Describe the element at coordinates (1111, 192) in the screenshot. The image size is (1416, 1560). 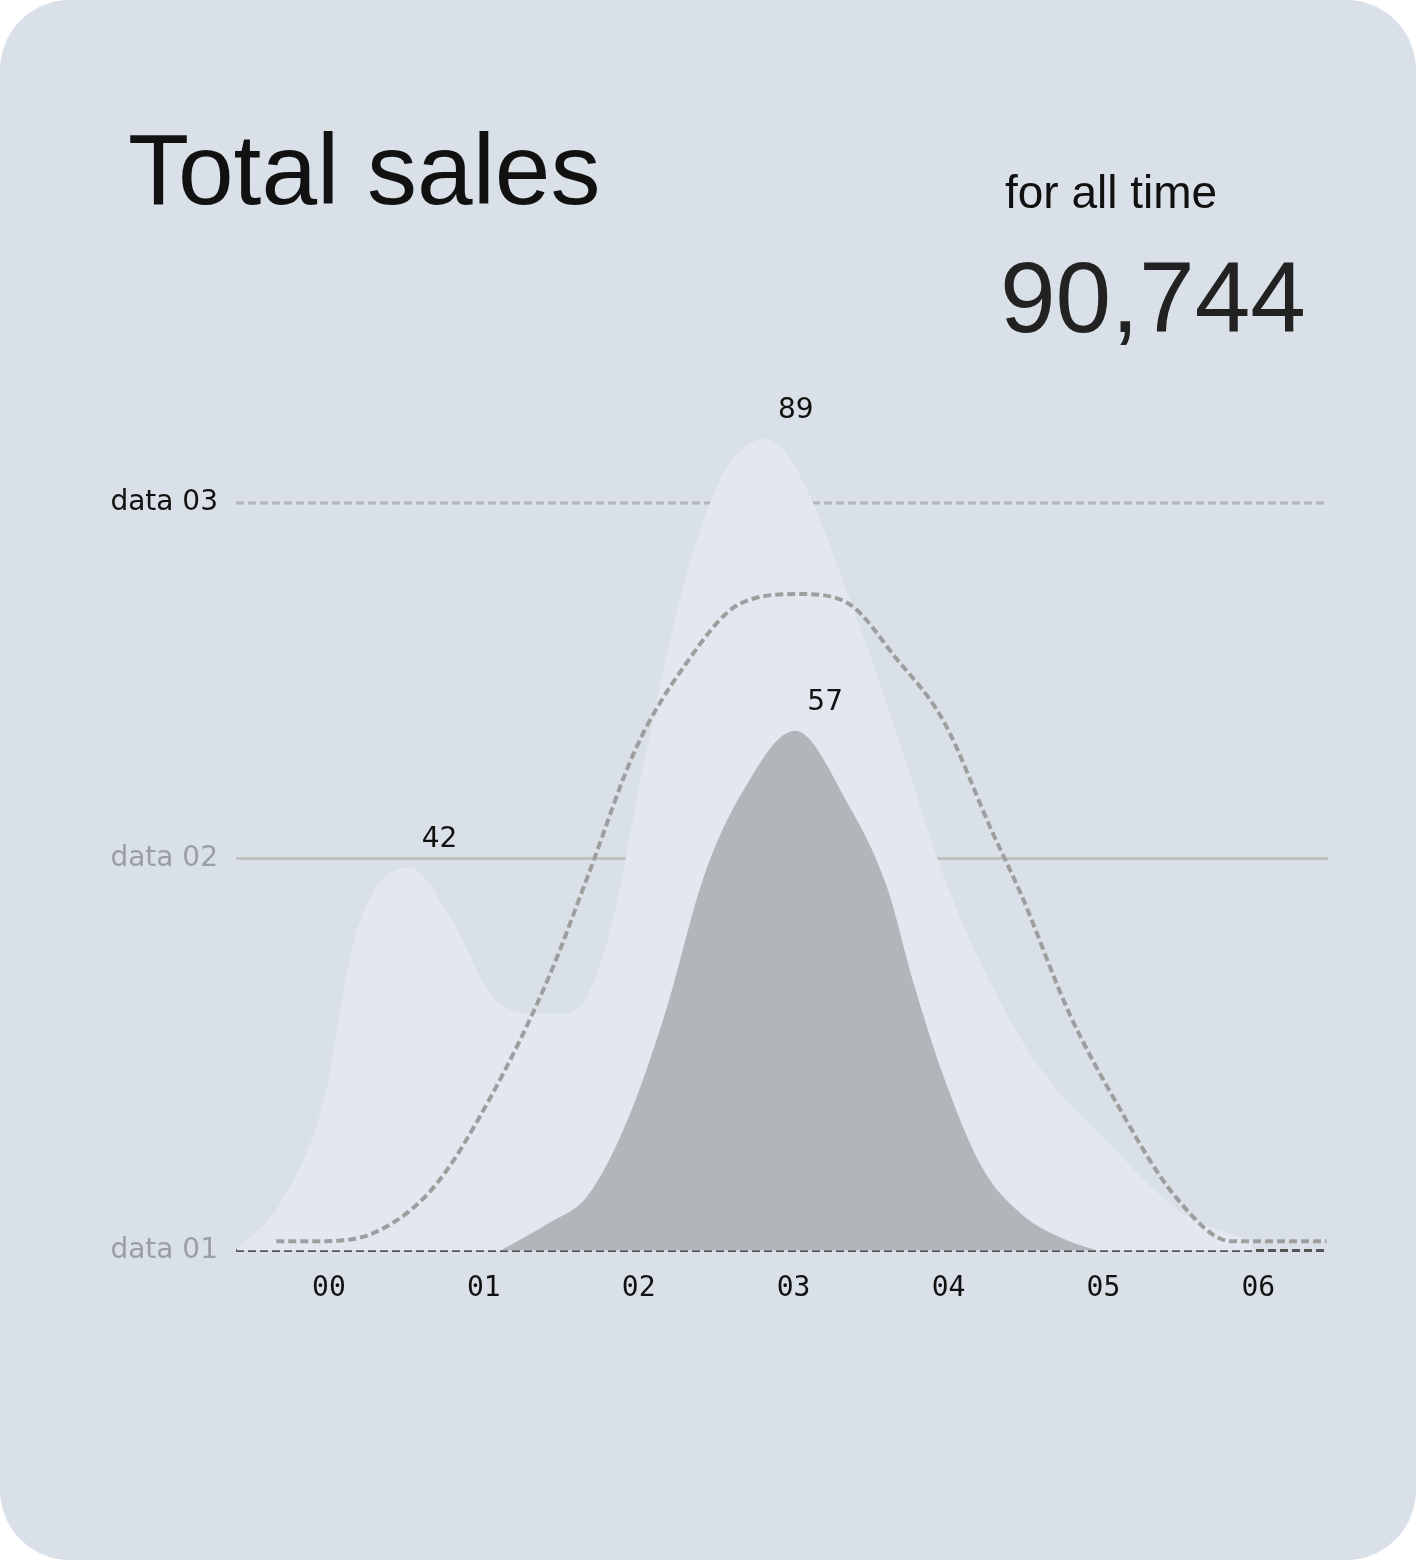
I see `chart-subtitle: for all time` at that location.